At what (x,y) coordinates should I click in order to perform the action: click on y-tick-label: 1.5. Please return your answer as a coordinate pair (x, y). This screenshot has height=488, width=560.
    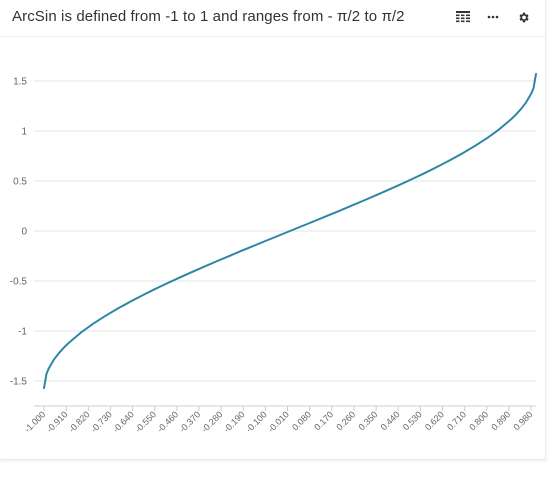
    Looking at the image, I should click on (20, 82).